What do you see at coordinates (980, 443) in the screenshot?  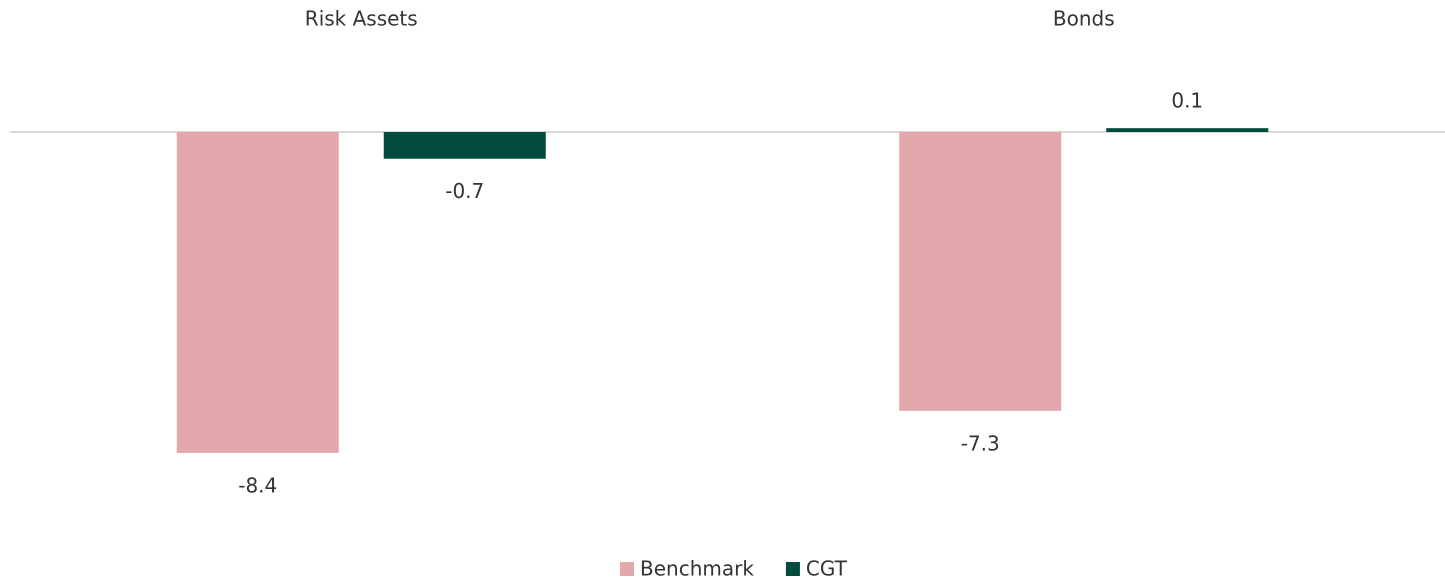 I see `value-label: -7.3` at bounding box center [980, 443].